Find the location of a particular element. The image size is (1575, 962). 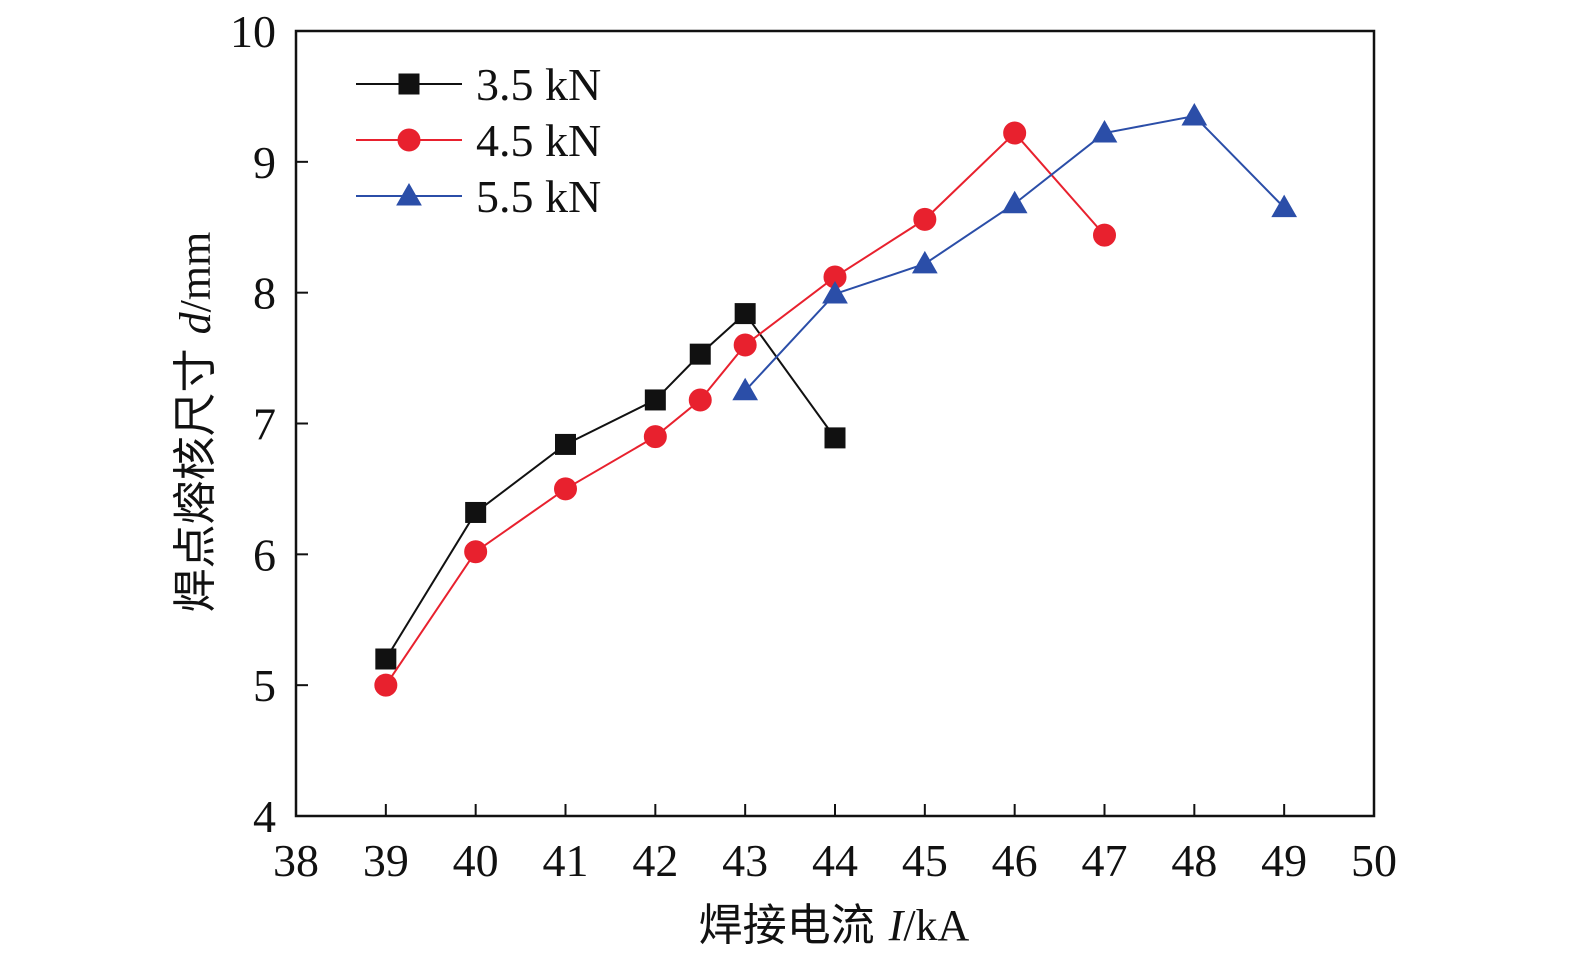

y-axis-title: 焊点熔核尺寸 d/mm is located at coordinates (195, 422).